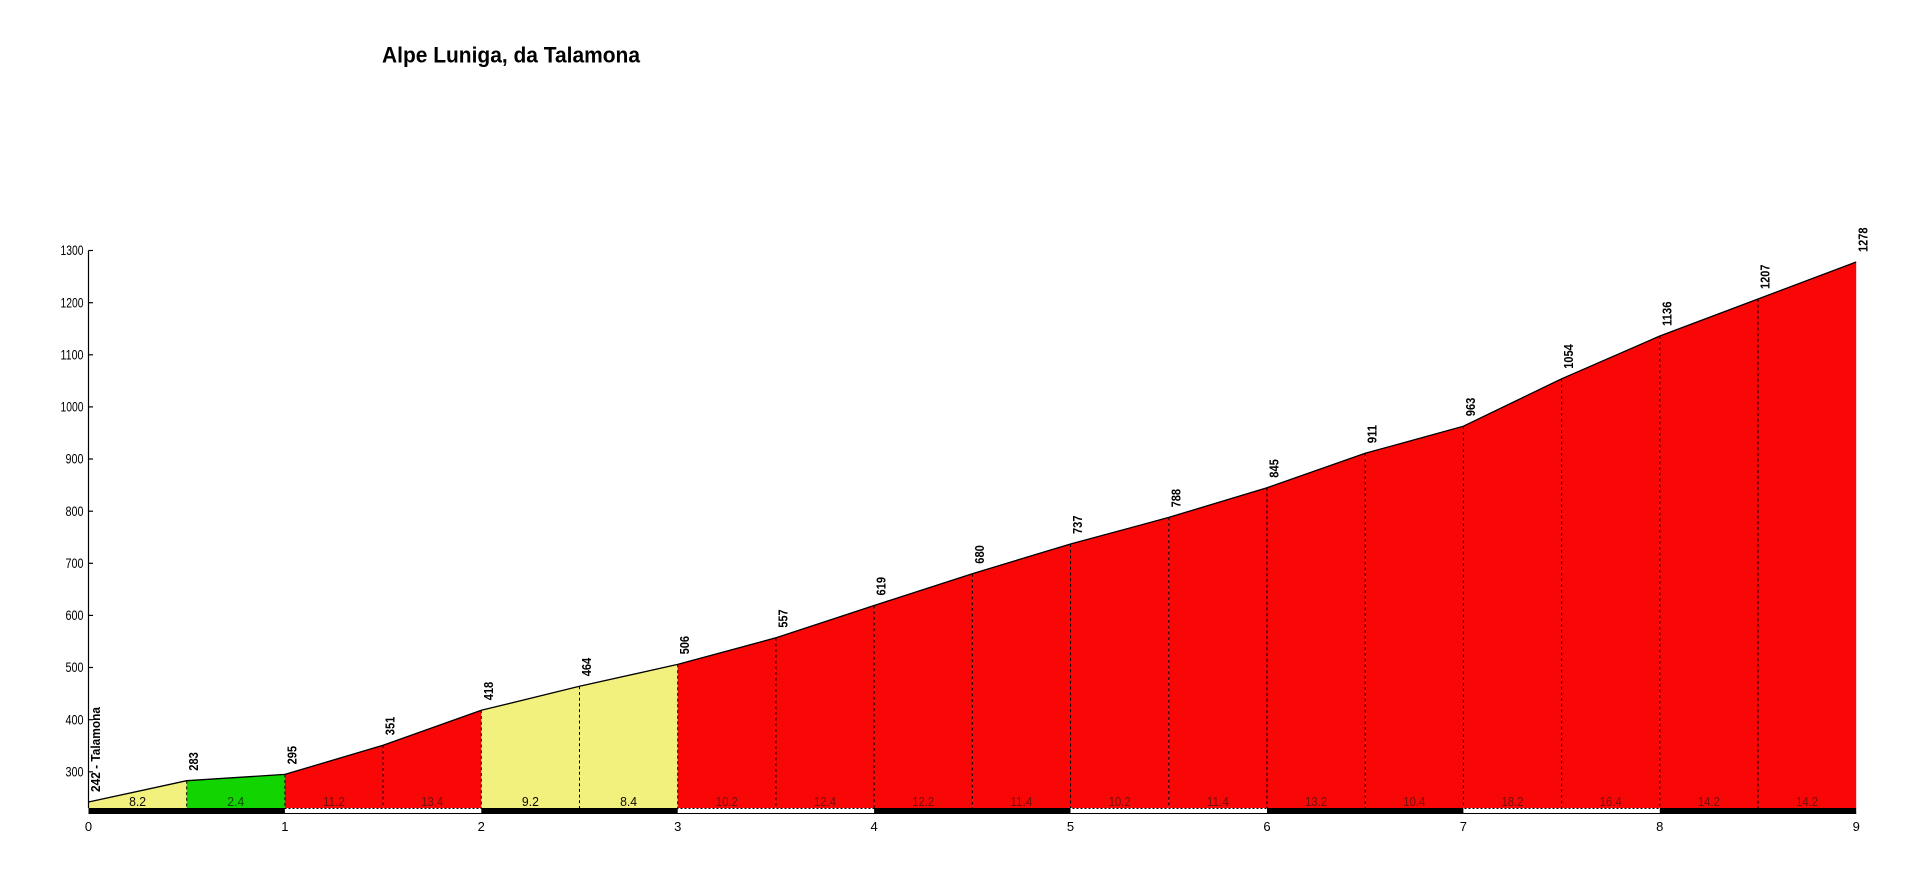 This screenshot has height=873, width=1908. Describe the element at coordinates (88, 826) in the screenshot. I see `svg-text: 0` at that location.